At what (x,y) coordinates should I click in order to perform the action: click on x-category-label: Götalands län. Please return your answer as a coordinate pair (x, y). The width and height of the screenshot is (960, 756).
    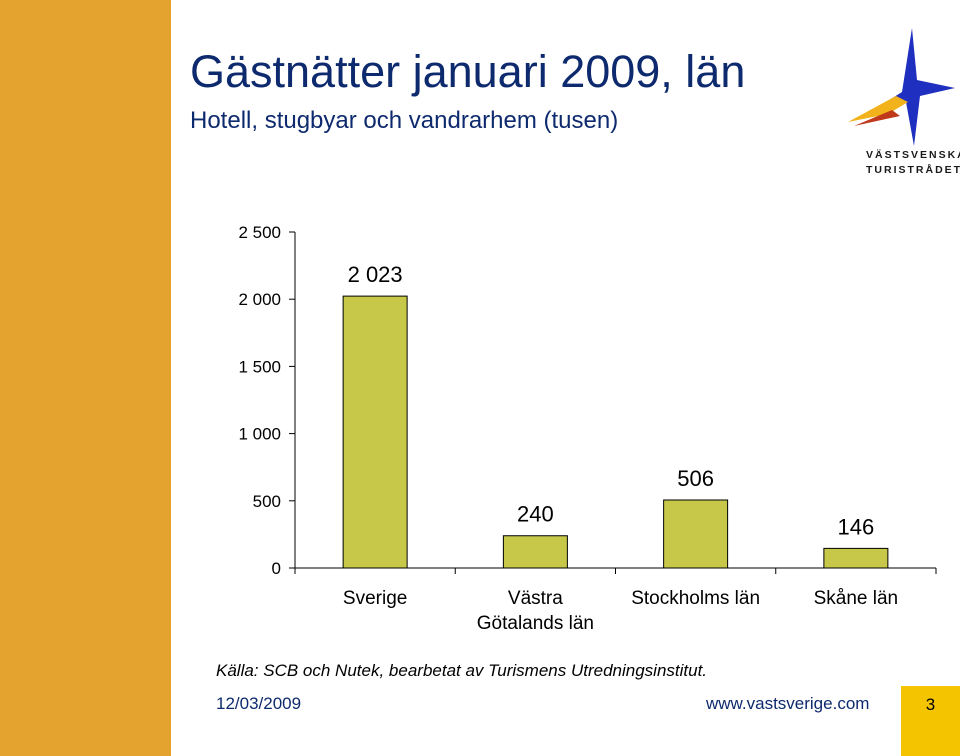
    Looking at the image, I should click on (535, 623).